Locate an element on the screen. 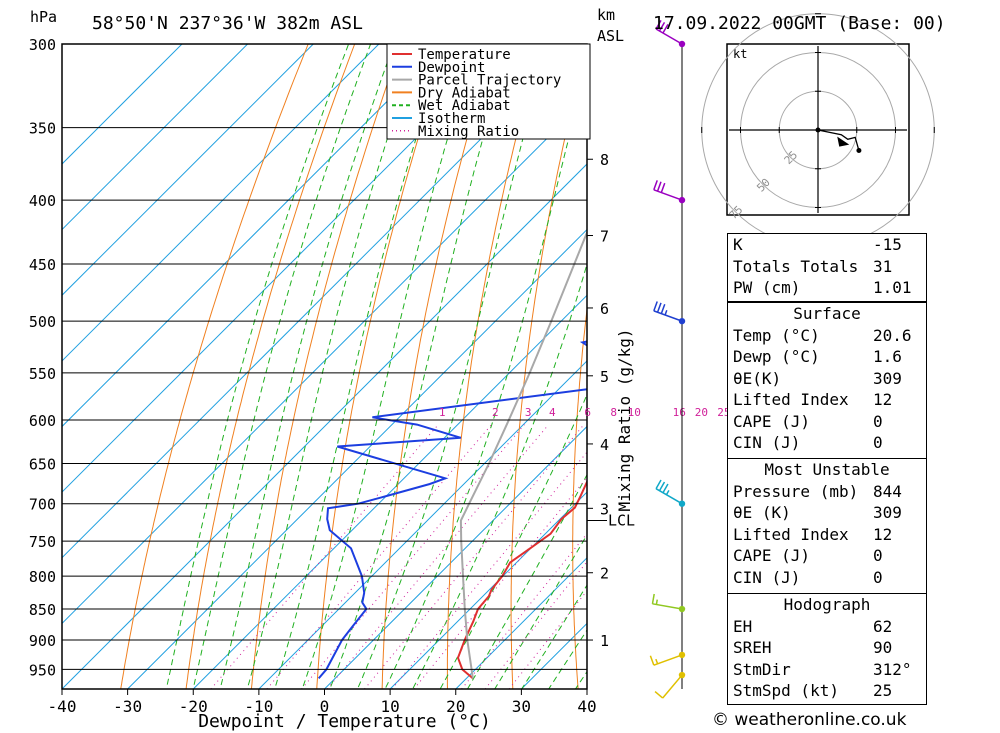 The height and width of the screenshot is (733, 1000). x-tick-label: 20 is located at coordinates (455, 706).